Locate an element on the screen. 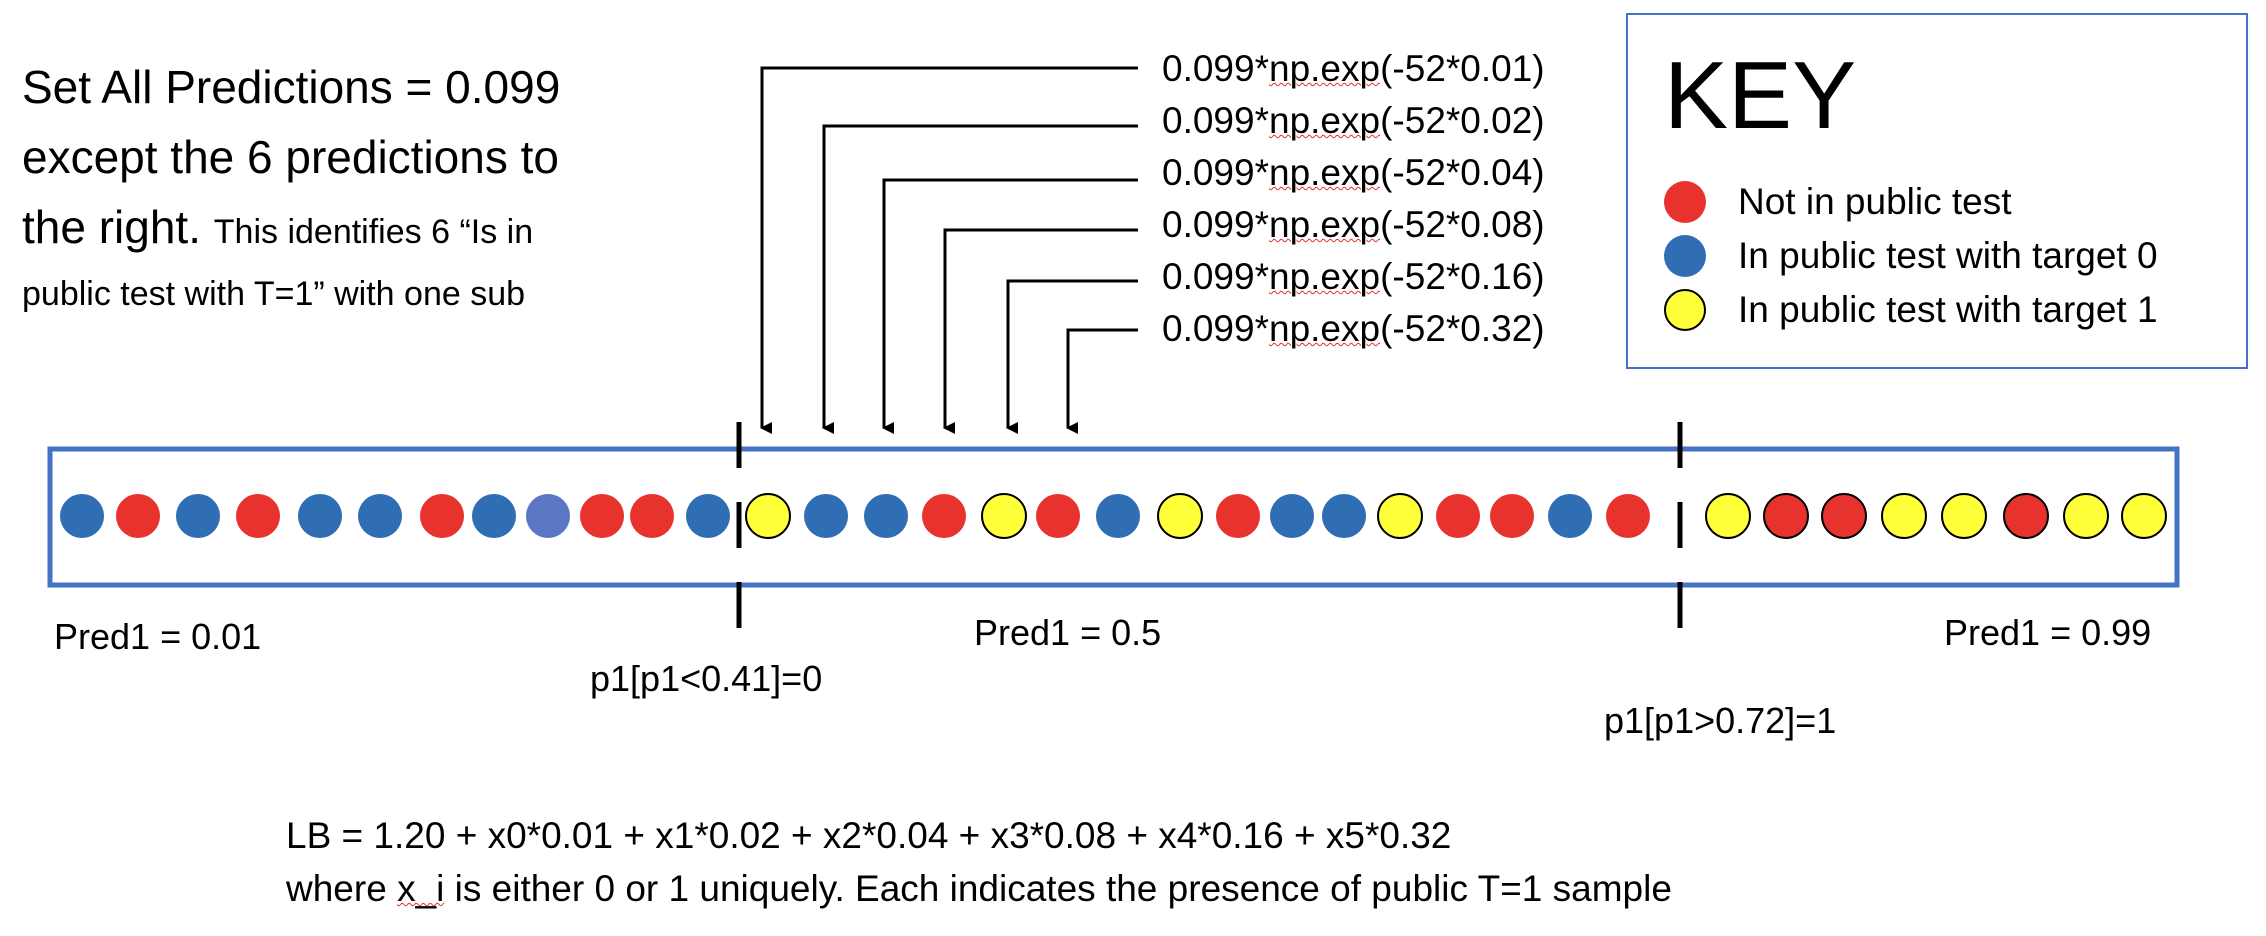 This screenshot has height=936, width=2266. key-item-not-in-public: Not in public test is located at coordinates (1838, 202).